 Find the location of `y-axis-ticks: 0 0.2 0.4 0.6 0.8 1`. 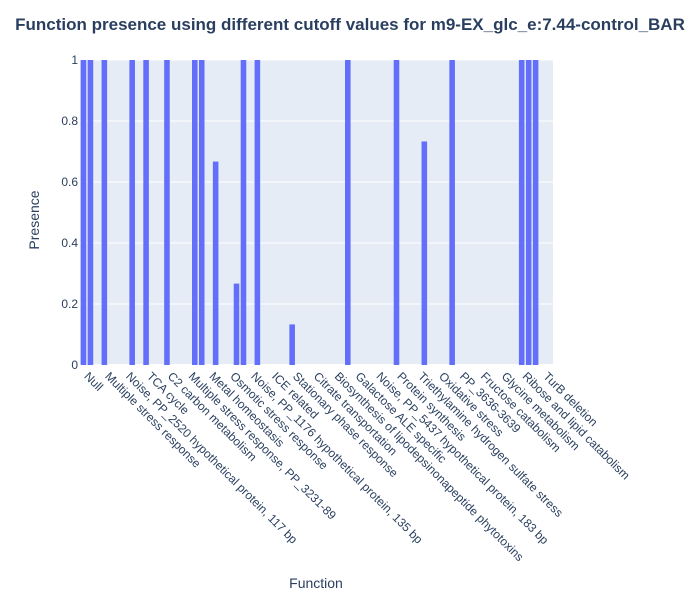

y-axis-ticks: 0 0.2 0.4 0.6 0.8 1 is located at coordinates (69, 212).